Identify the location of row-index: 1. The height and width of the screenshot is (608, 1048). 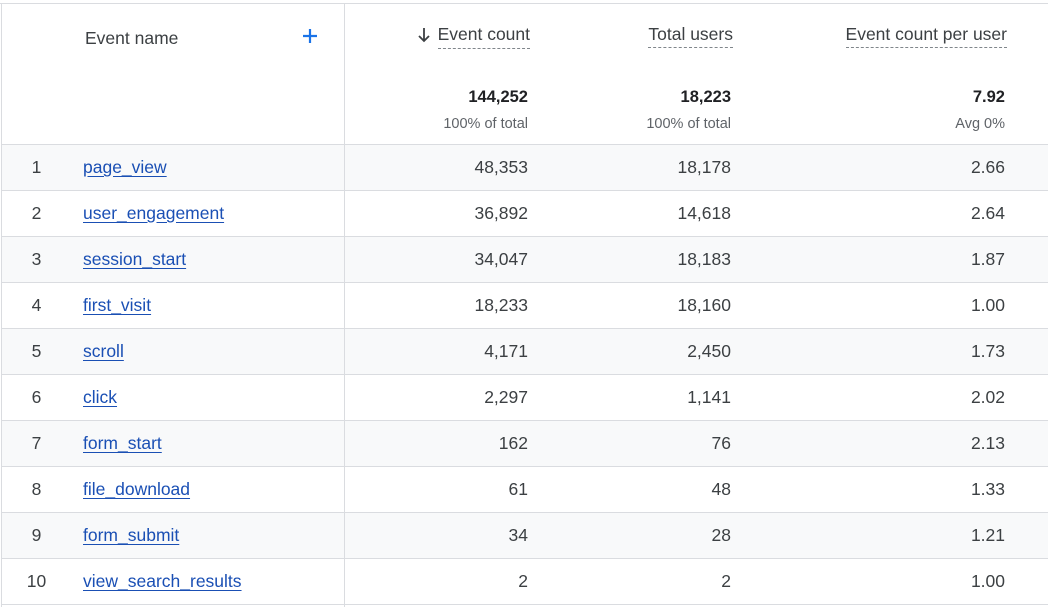
(36, 167).